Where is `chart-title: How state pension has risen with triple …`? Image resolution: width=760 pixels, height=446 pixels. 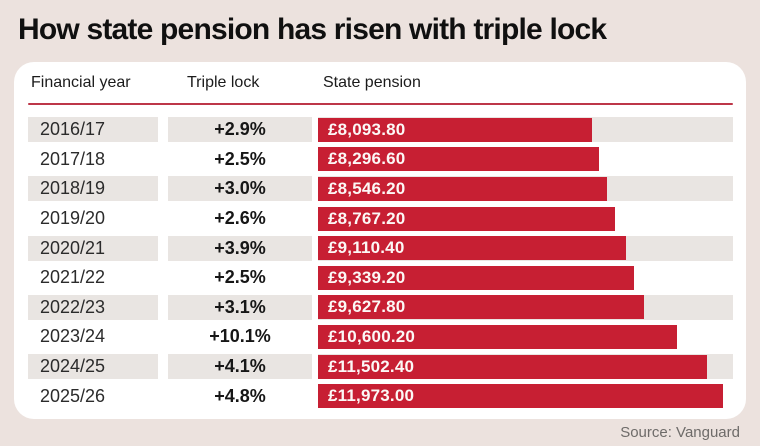 chart-title: How state pension has risen with triple … is located at coordinates (312, 29).